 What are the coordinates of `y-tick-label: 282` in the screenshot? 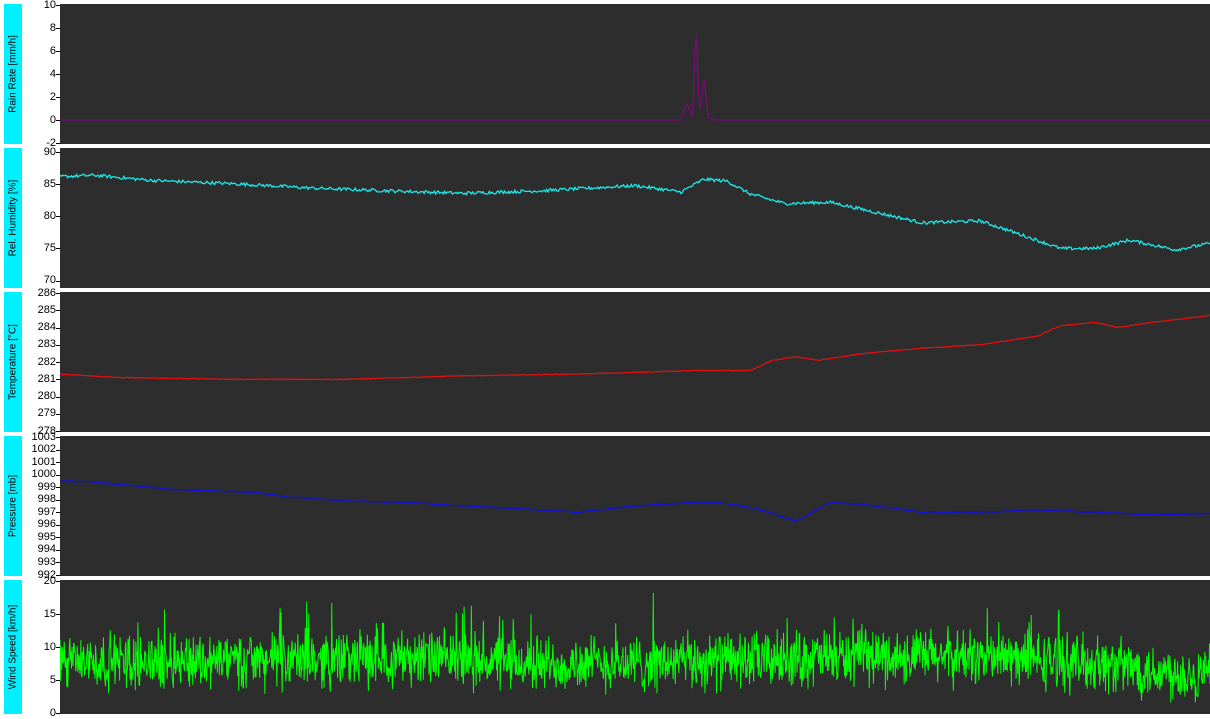 It's located at (46, 361).